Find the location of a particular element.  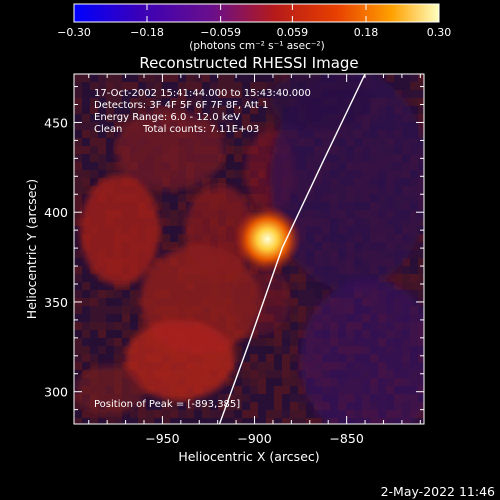

y-tick-label: 300 is located at coordinates (56, 392).